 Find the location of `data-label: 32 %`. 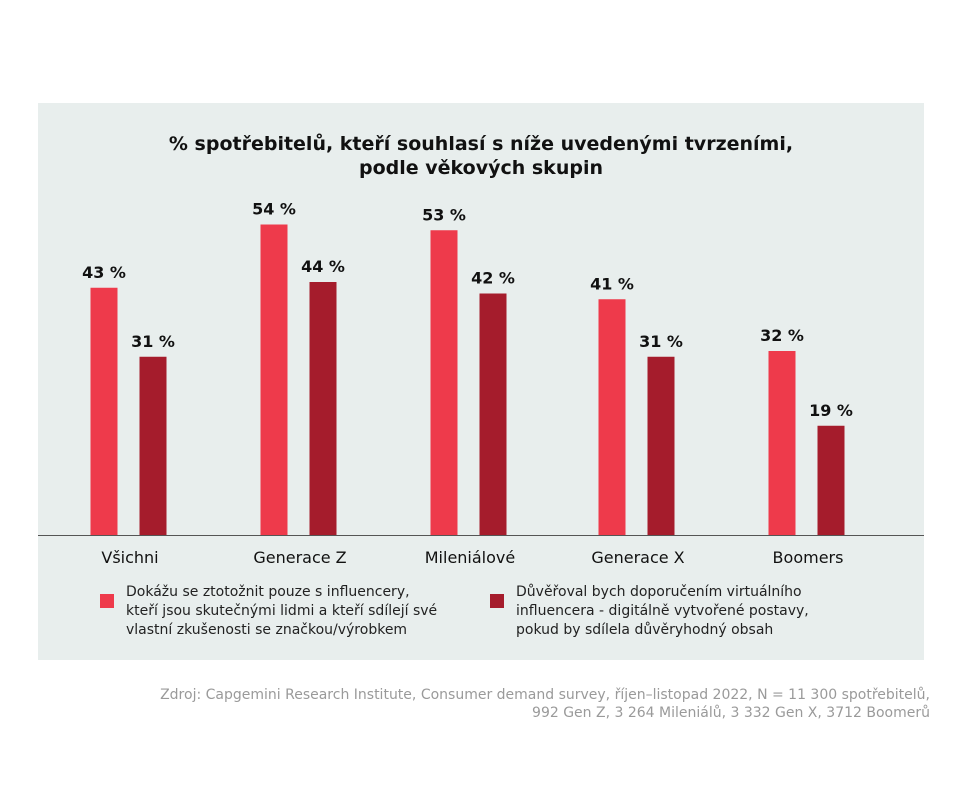

data-label: 32 % is located at coordinates (782, 335).